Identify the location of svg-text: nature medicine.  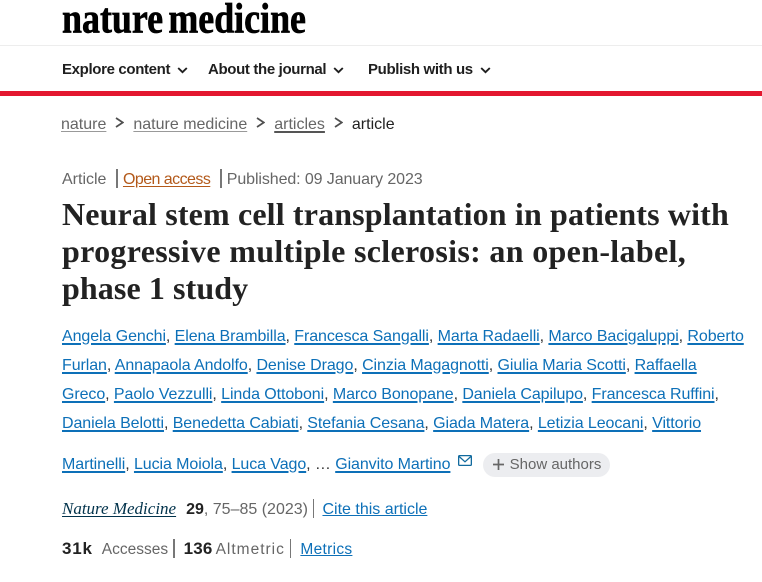
(184, 21).